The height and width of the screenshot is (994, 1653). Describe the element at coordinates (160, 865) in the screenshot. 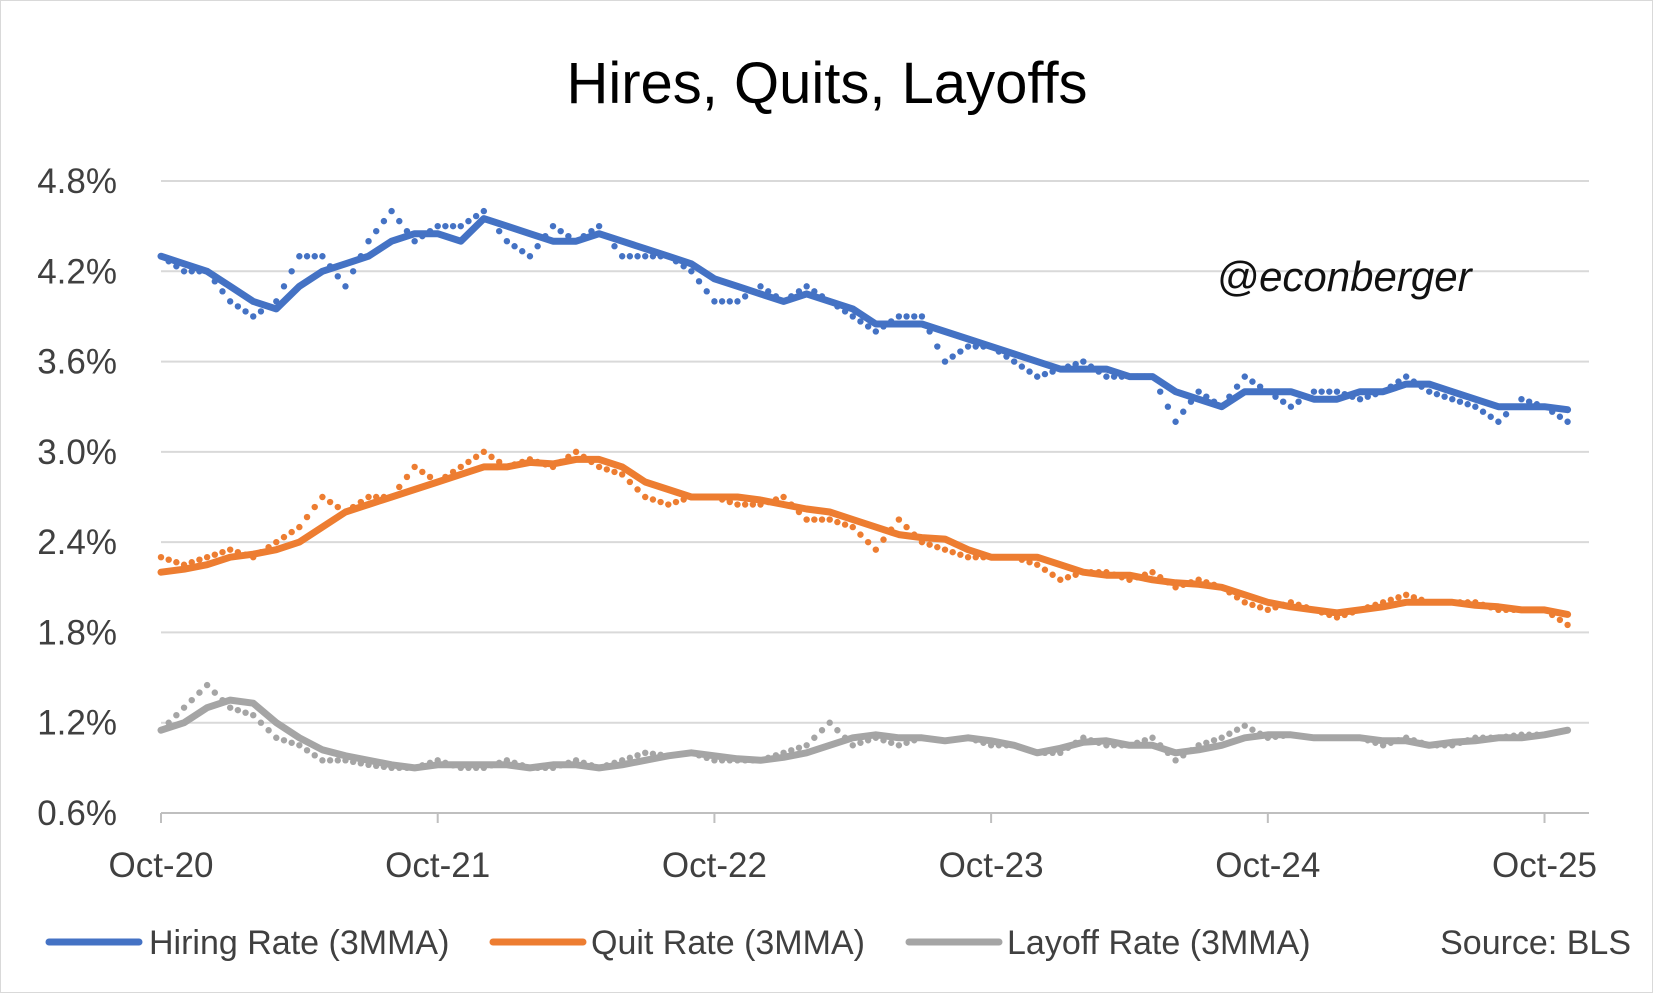

I see `x-tick-label: Oct-20` at that location.